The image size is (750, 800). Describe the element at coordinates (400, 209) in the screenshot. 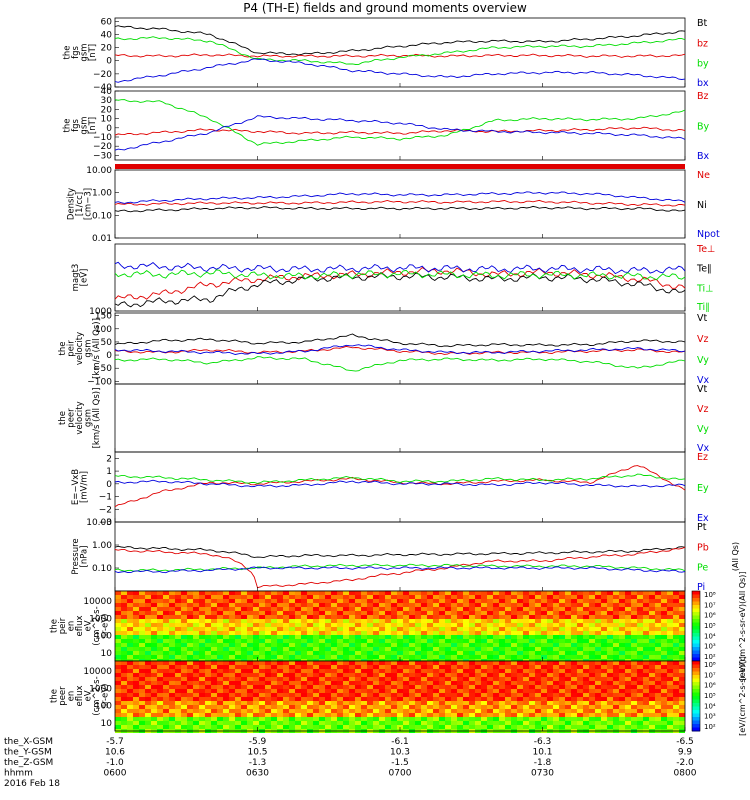

I see `series-line-Ni` at that location.